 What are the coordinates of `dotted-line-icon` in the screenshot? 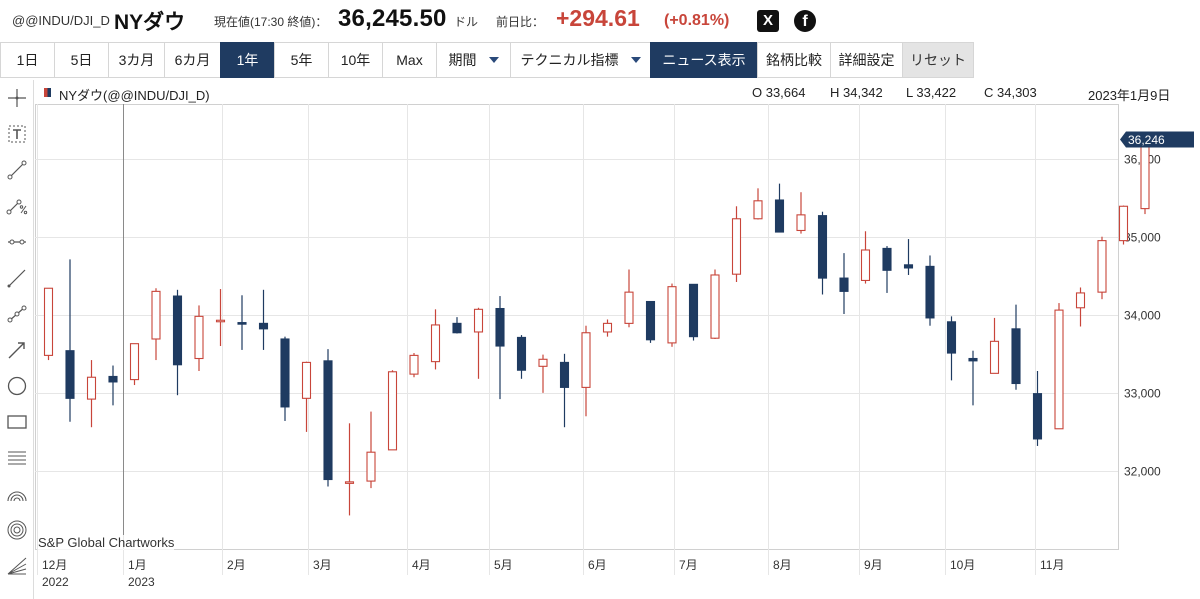 It's located at (17, 314).